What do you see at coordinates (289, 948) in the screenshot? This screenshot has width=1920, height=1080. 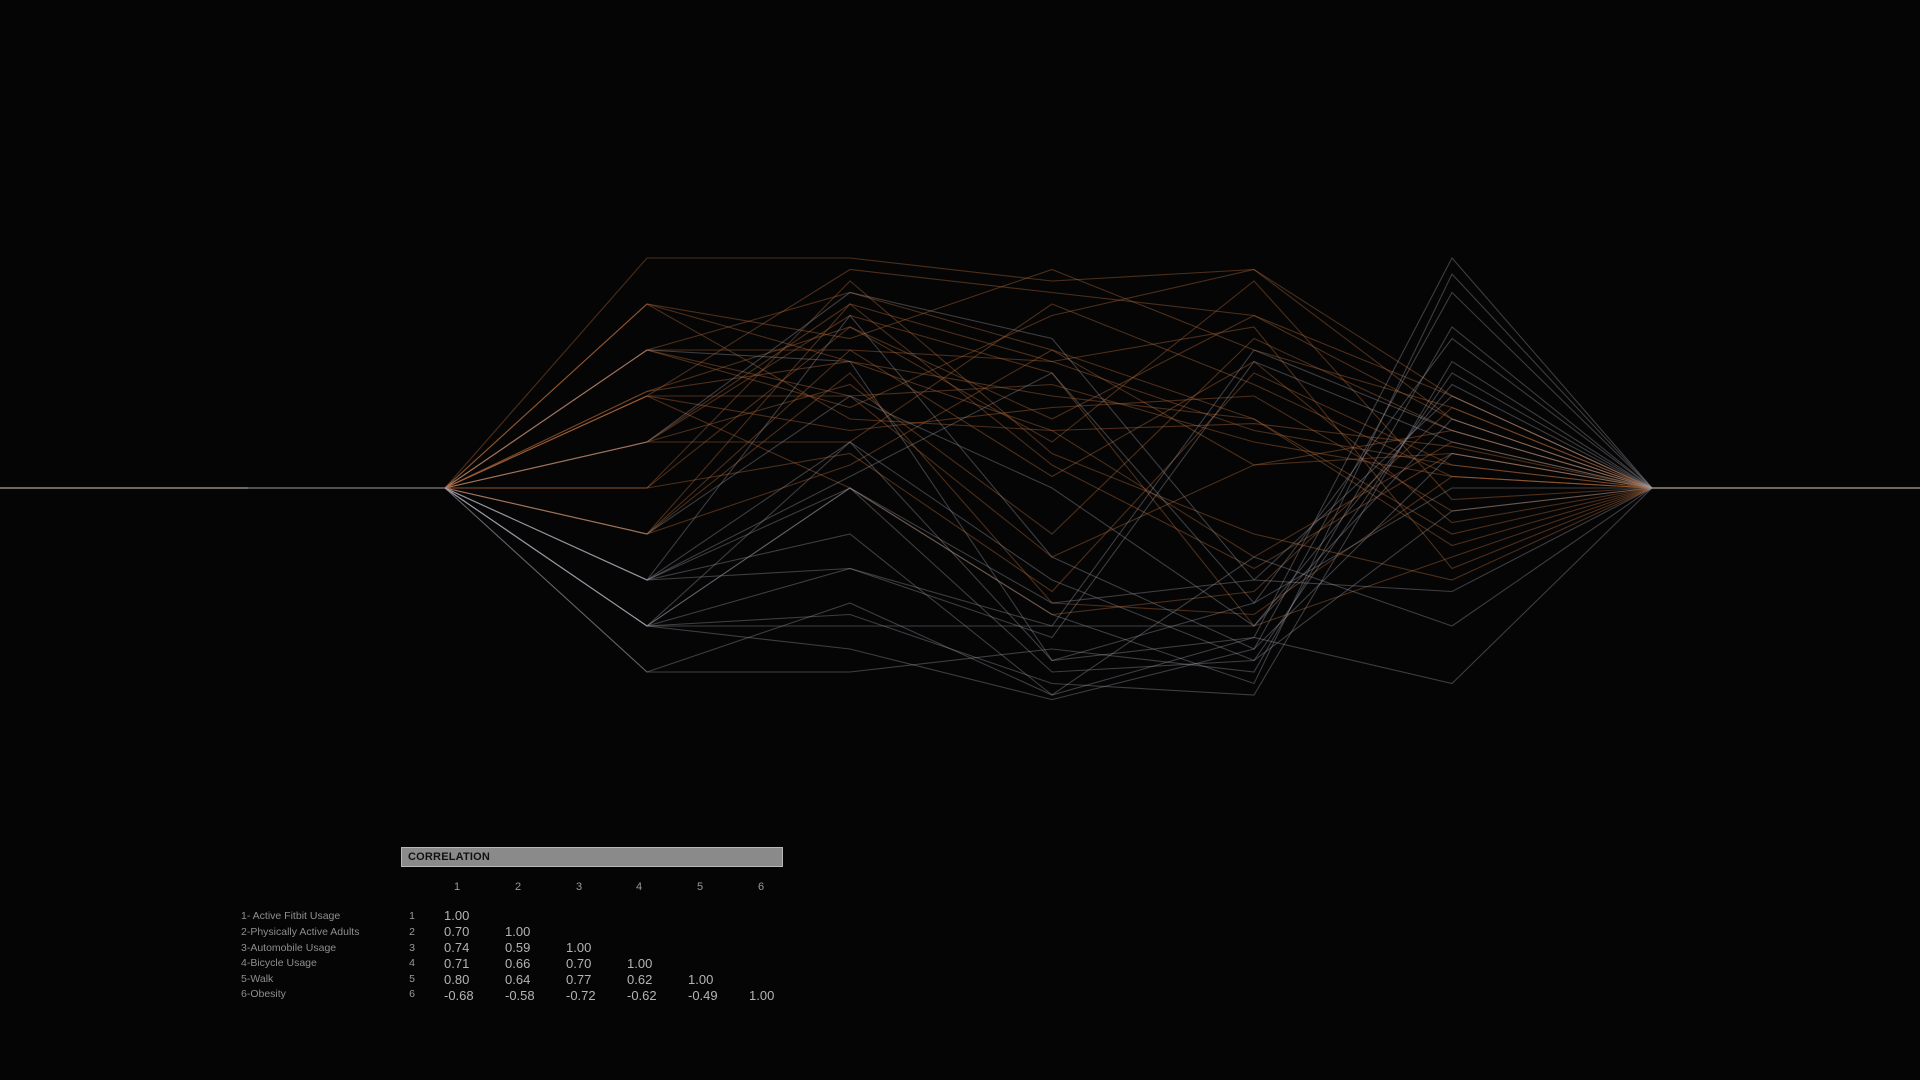 I see `row-label: 3-Automobile Usage` at bounding box center [289, 948].